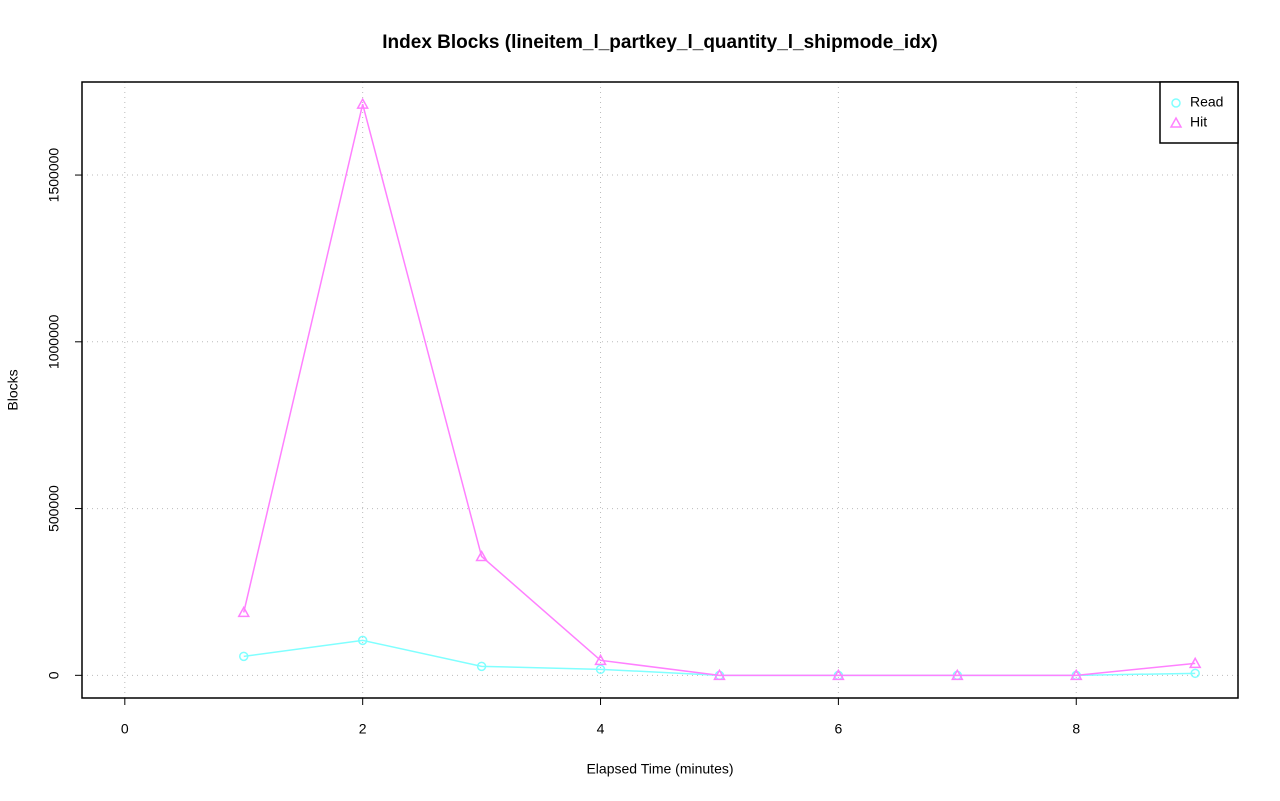 The width and height of the screenshot is (1280, 801). I want to click on x-tick-label: 0, so click(125, 729).